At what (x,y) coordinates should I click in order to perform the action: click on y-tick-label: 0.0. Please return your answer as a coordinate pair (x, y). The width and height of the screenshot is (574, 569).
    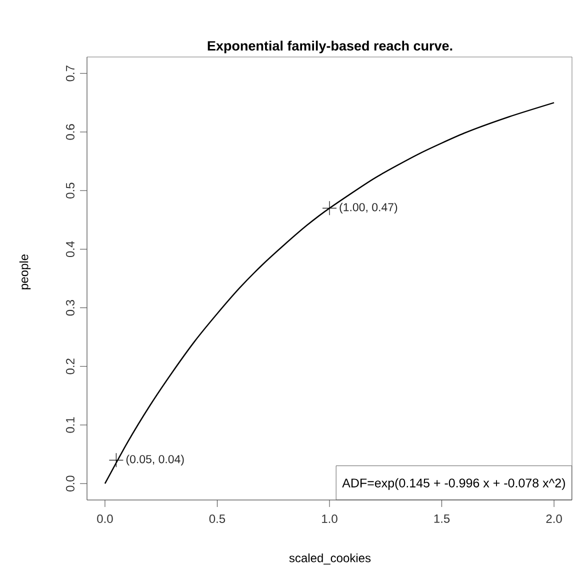
    Looking at the image, I should click on (70, 484).